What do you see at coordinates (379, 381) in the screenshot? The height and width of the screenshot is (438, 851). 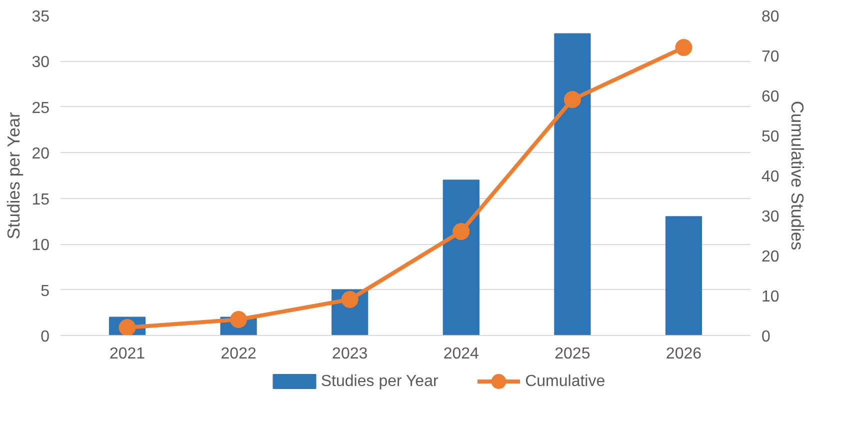 I see `legend-label: Studies per Year` at bounding box center [379, 381].